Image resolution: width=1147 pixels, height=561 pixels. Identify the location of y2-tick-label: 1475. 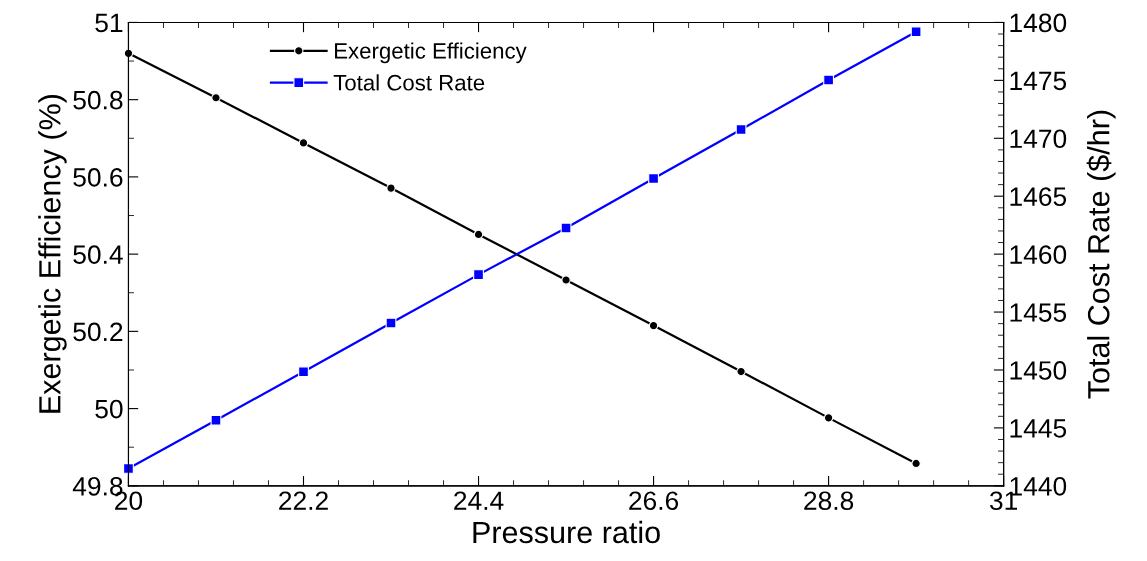
(1038, 81).